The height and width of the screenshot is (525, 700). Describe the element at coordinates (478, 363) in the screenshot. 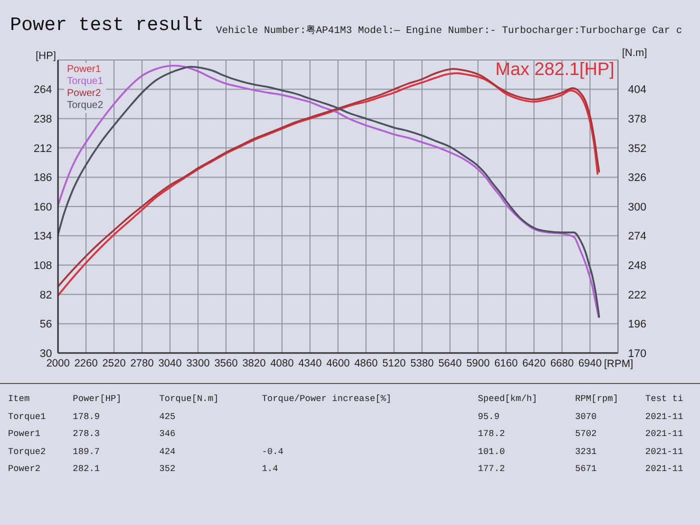

I see `x-tick-label: 5900` at that location.